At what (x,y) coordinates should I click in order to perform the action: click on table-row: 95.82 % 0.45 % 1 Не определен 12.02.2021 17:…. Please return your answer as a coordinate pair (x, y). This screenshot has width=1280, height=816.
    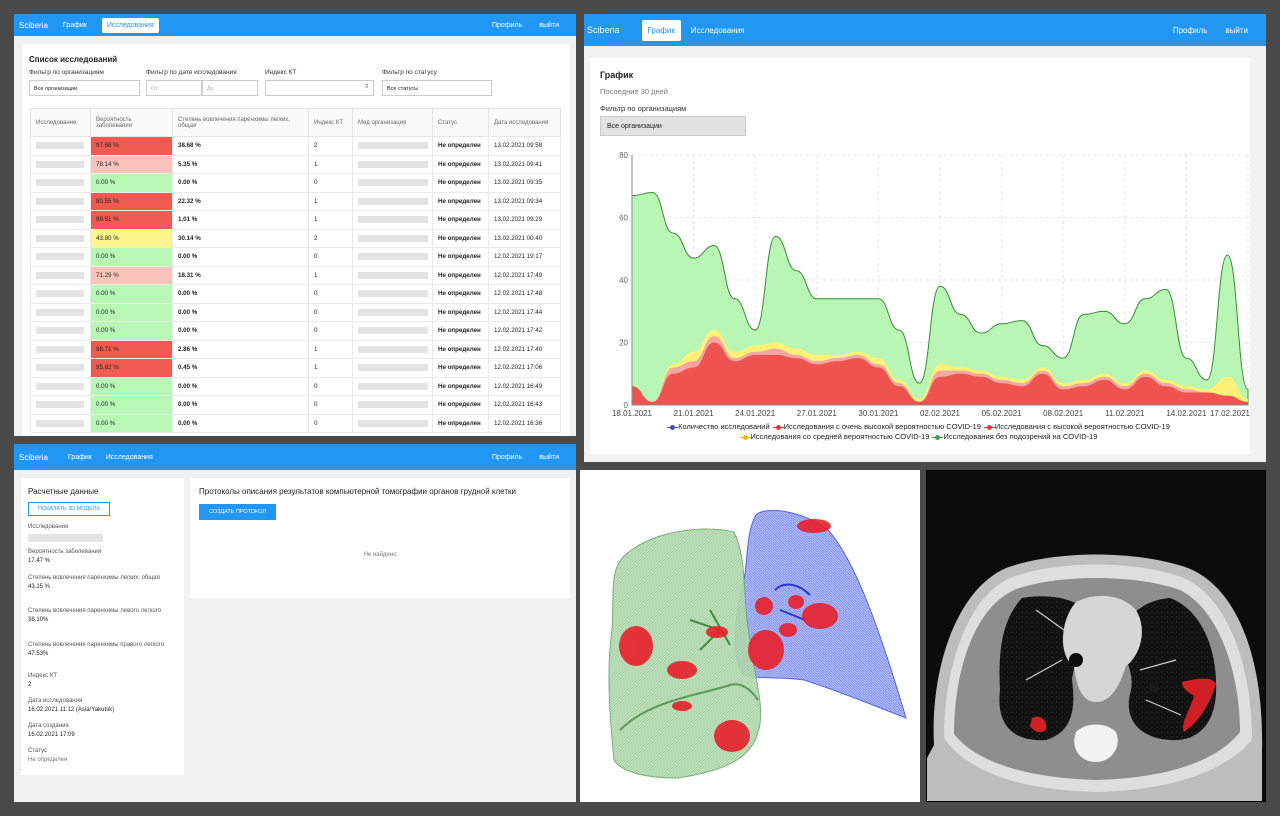
    Looking at the image, I should click on (295, 368).